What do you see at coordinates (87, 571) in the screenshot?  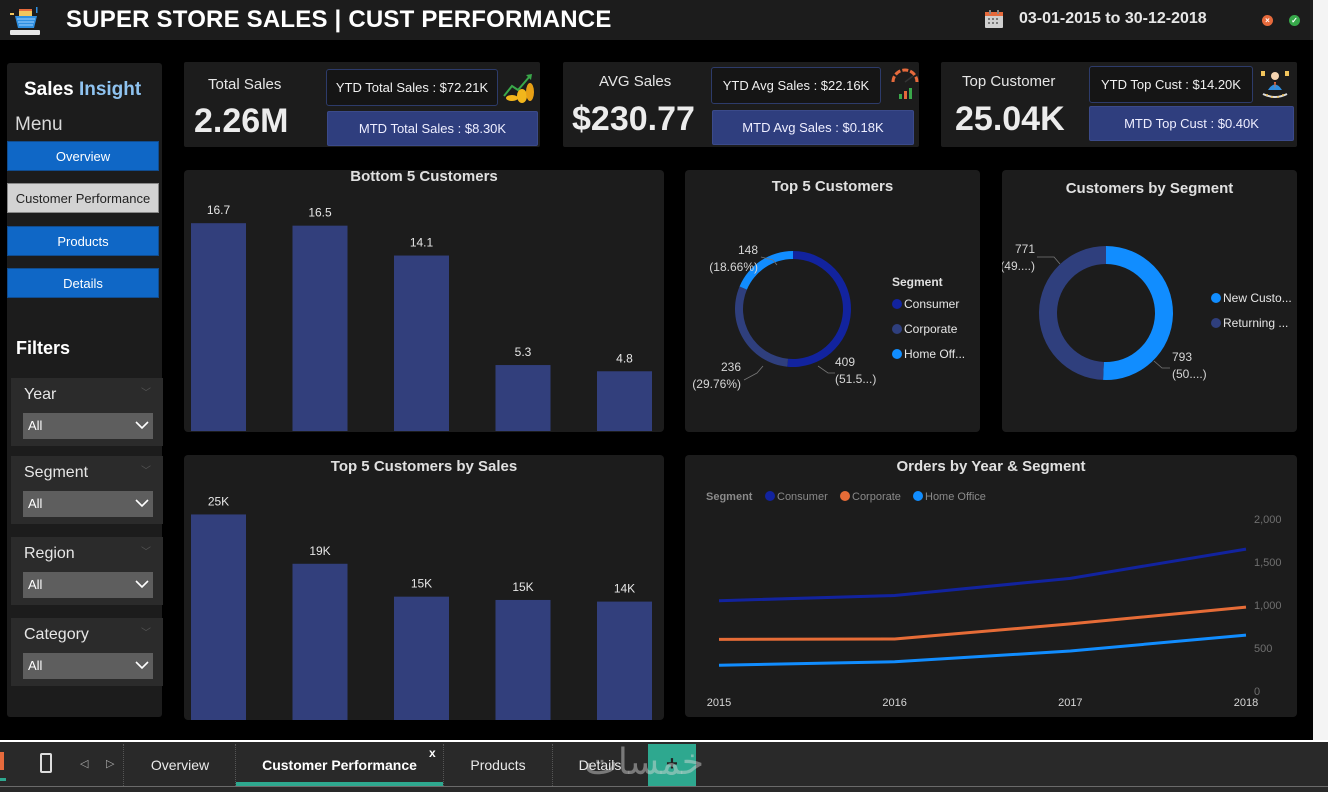 I see `region-slicer: Region ﹀ All` at bounding box center [87, 571].